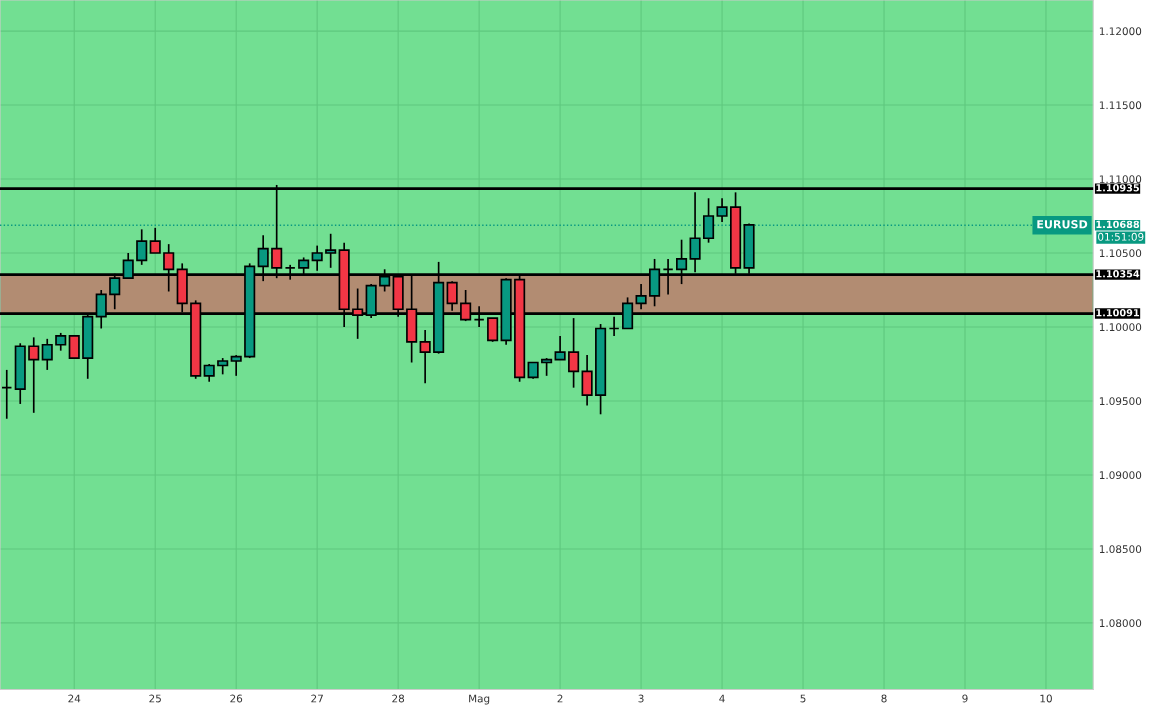 The height and width of the screenshot is (716, 1163). I want to click on y-tick-label: 1.09000, so click(1120, 475).